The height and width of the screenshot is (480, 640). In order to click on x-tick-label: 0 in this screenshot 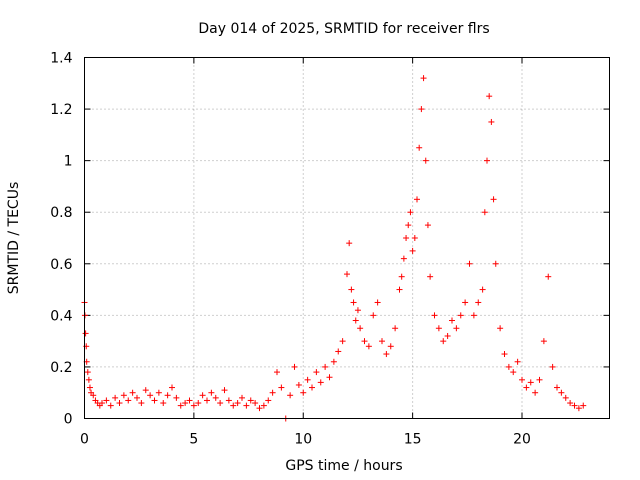, I will do `click(84, 440)`.